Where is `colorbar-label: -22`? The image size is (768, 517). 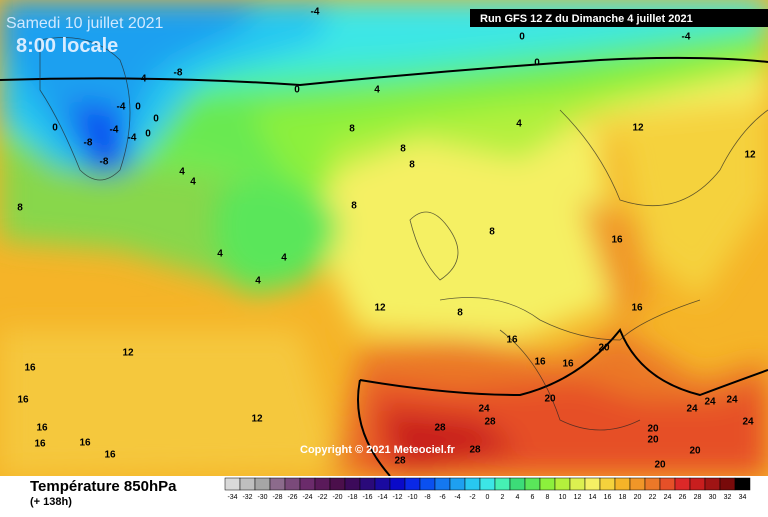
colorbar-label: -22 is located at coordinates (322, 497).